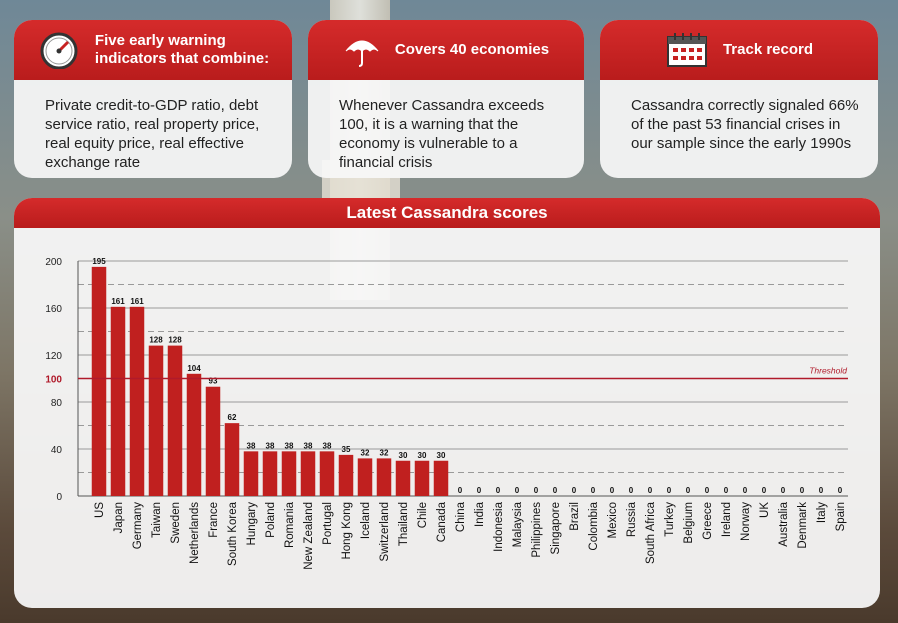 Image resolution: width=898 pixels, height=623 pixels. What do you see at coordinates (194, 368) in the screenshot?
I see `data-label: 104` at bounding box center [194, 368].